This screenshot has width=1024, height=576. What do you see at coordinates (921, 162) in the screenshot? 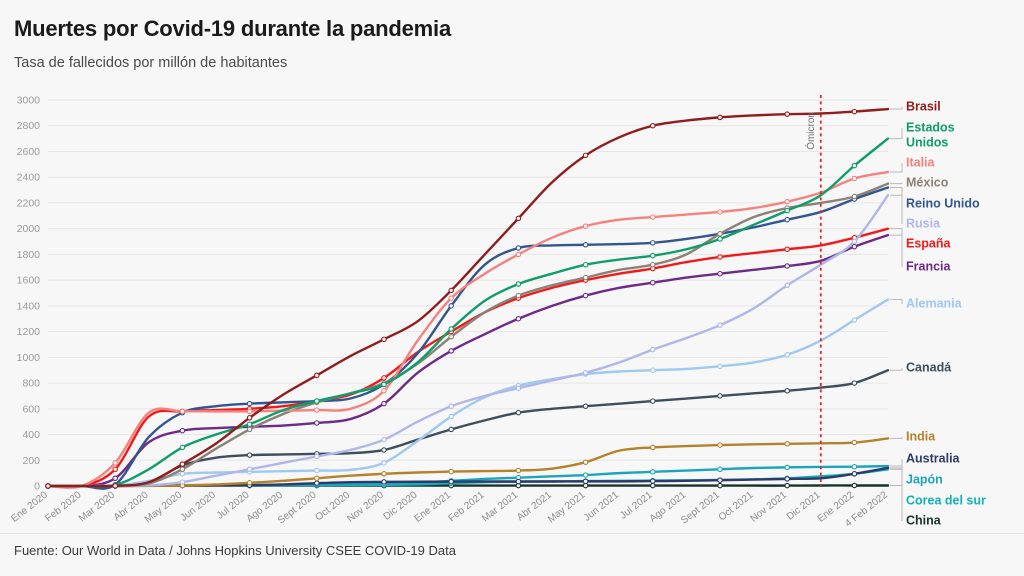
I see `legend-label-italia: Italia` at bounding box center [921, 162].